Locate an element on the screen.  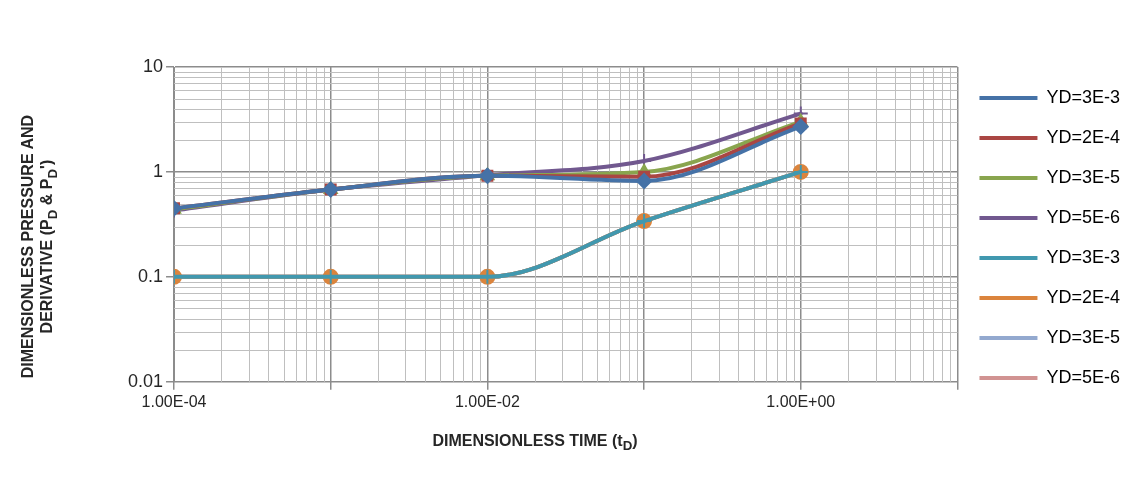
y-tick-label: 0.01 is located at coordinates (145, 380).